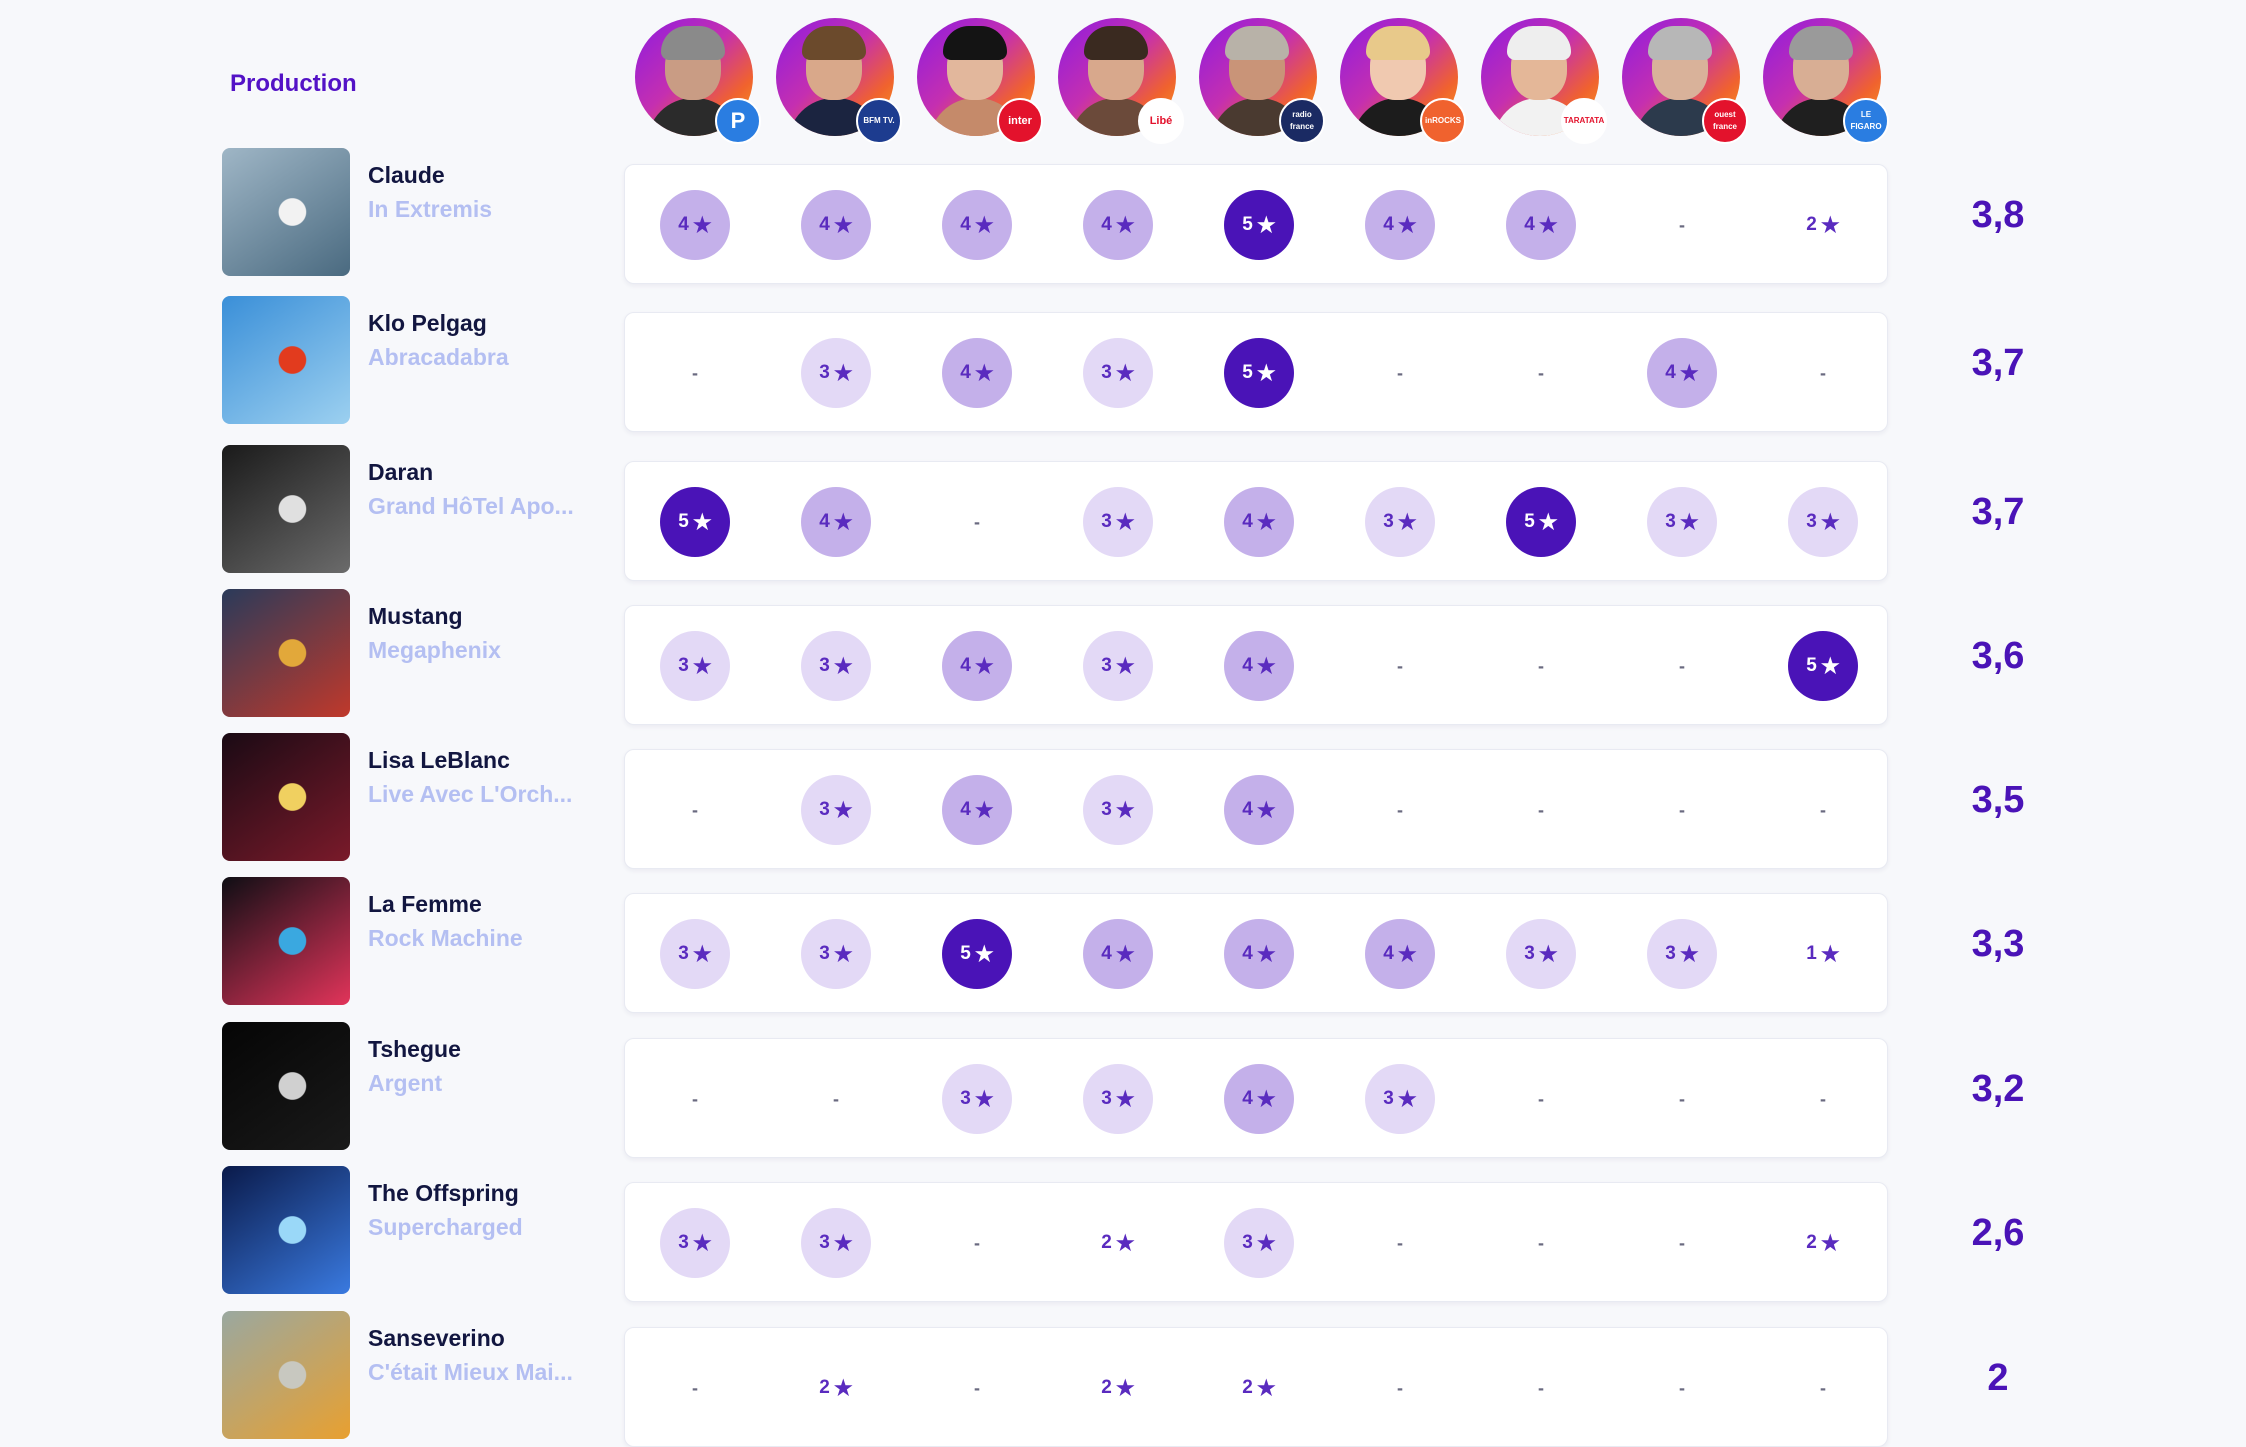 The height and width of the screenshot is (1447, 2246). Describe the element at coordinates (843, 954) in the screenshot. I see `star-icon: ★` at that location.